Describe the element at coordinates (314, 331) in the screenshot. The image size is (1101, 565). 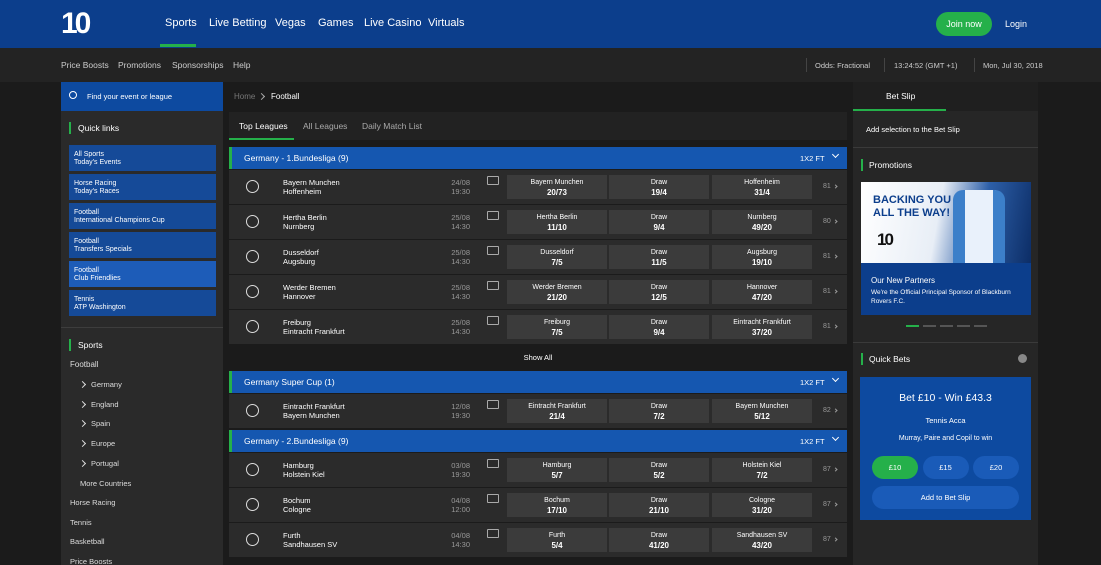
I see `away-team: Eintracht Frankfurt` at that location.